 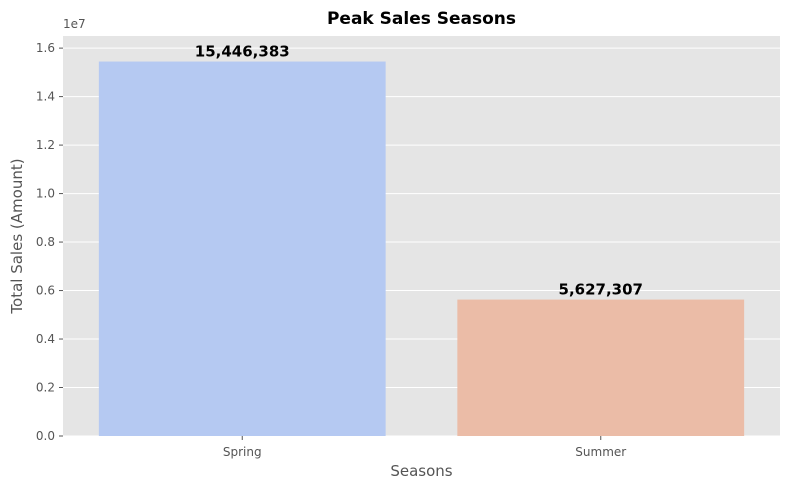 What do you see at coordinates (600, 452) in the screenshot?
I see `x-tick-label-summer: Summer` at bounding box center [600, 452].